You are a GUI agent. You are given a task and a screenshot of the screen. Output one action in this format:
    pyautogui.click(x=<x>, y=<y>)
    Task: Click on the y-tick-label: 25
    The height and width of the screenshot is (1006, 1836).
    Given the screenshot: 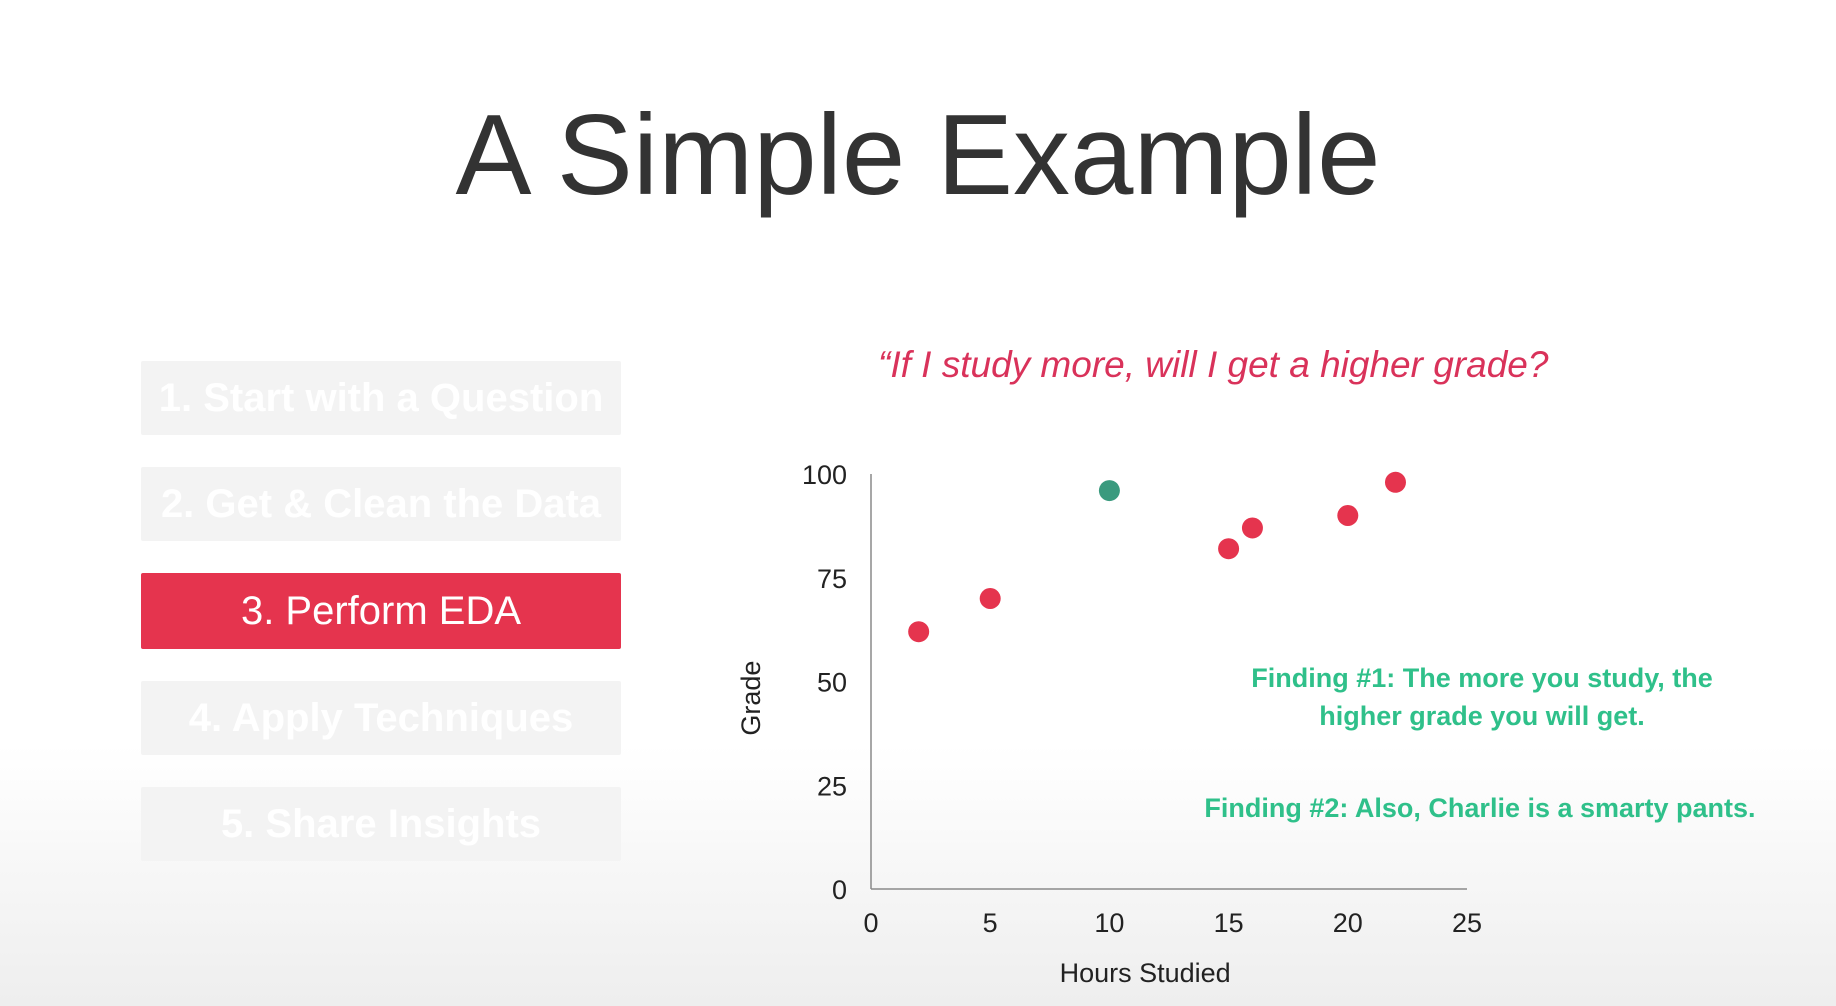 What is the action you would take?
    pyautogui.click(x=832, y=786)
    